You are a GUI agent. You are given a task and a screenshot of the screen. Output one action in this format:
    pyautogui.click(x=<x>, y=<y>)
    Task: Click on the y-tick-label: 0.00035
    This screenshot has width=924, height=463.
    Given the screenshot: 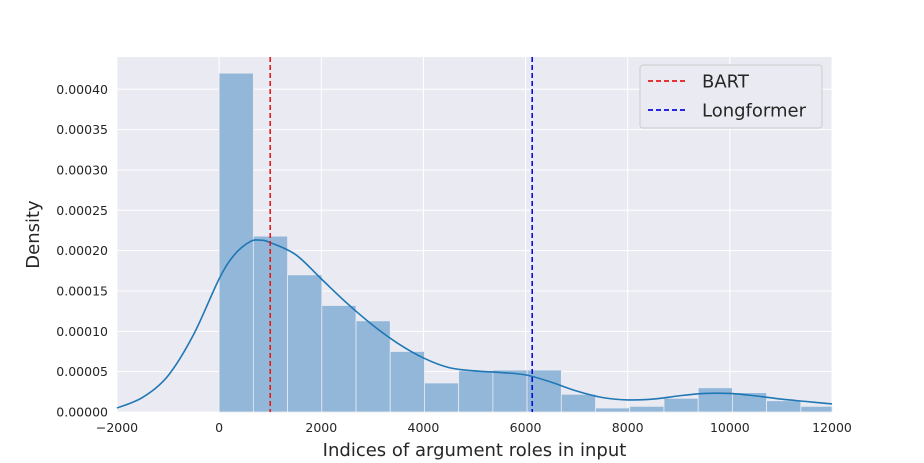 What is the action you would take?
    pyautogui.click(x=82, y=129)
    